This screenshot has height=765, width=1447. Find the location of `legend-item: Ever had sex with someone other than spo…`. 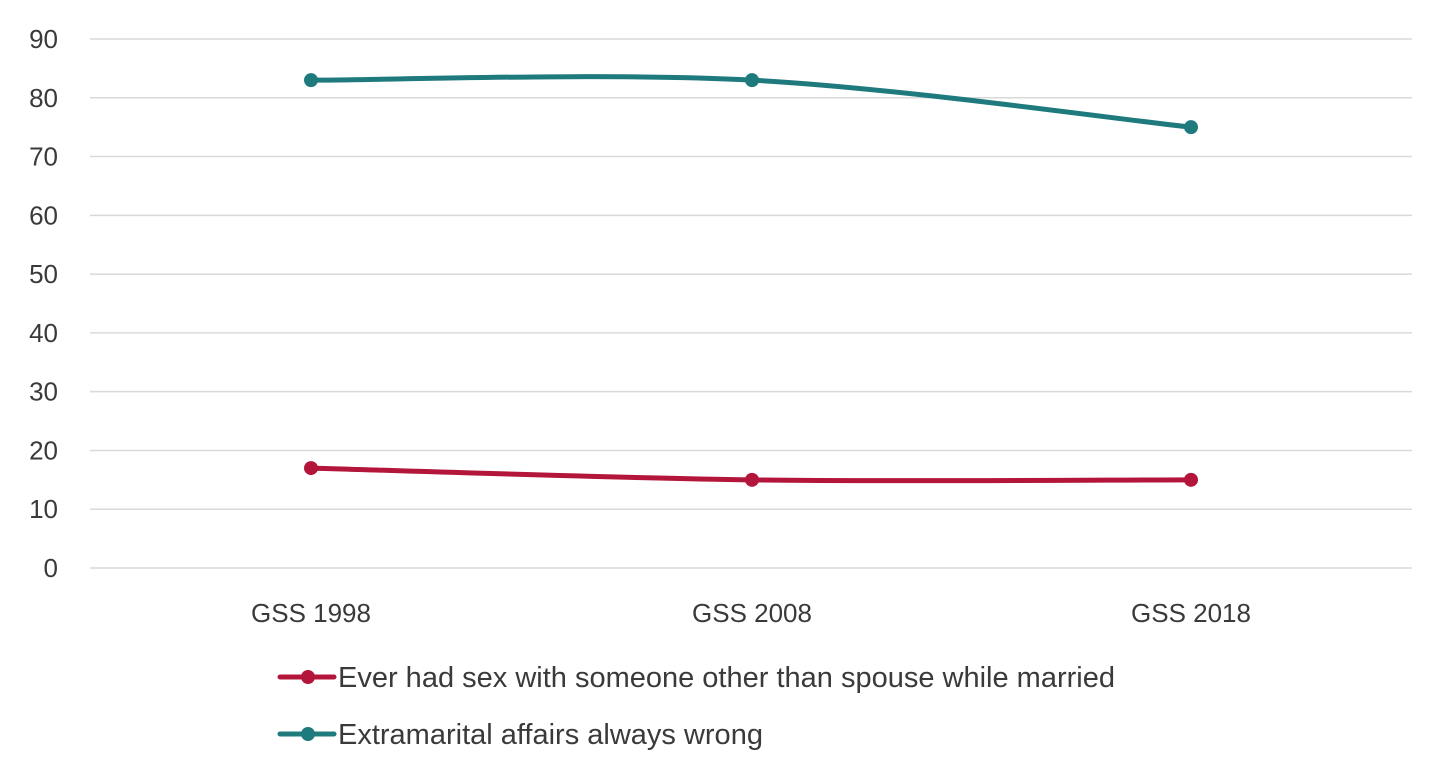

legend-item: Ever had sex with someone other than spo… is located at coordinates (696, 678).